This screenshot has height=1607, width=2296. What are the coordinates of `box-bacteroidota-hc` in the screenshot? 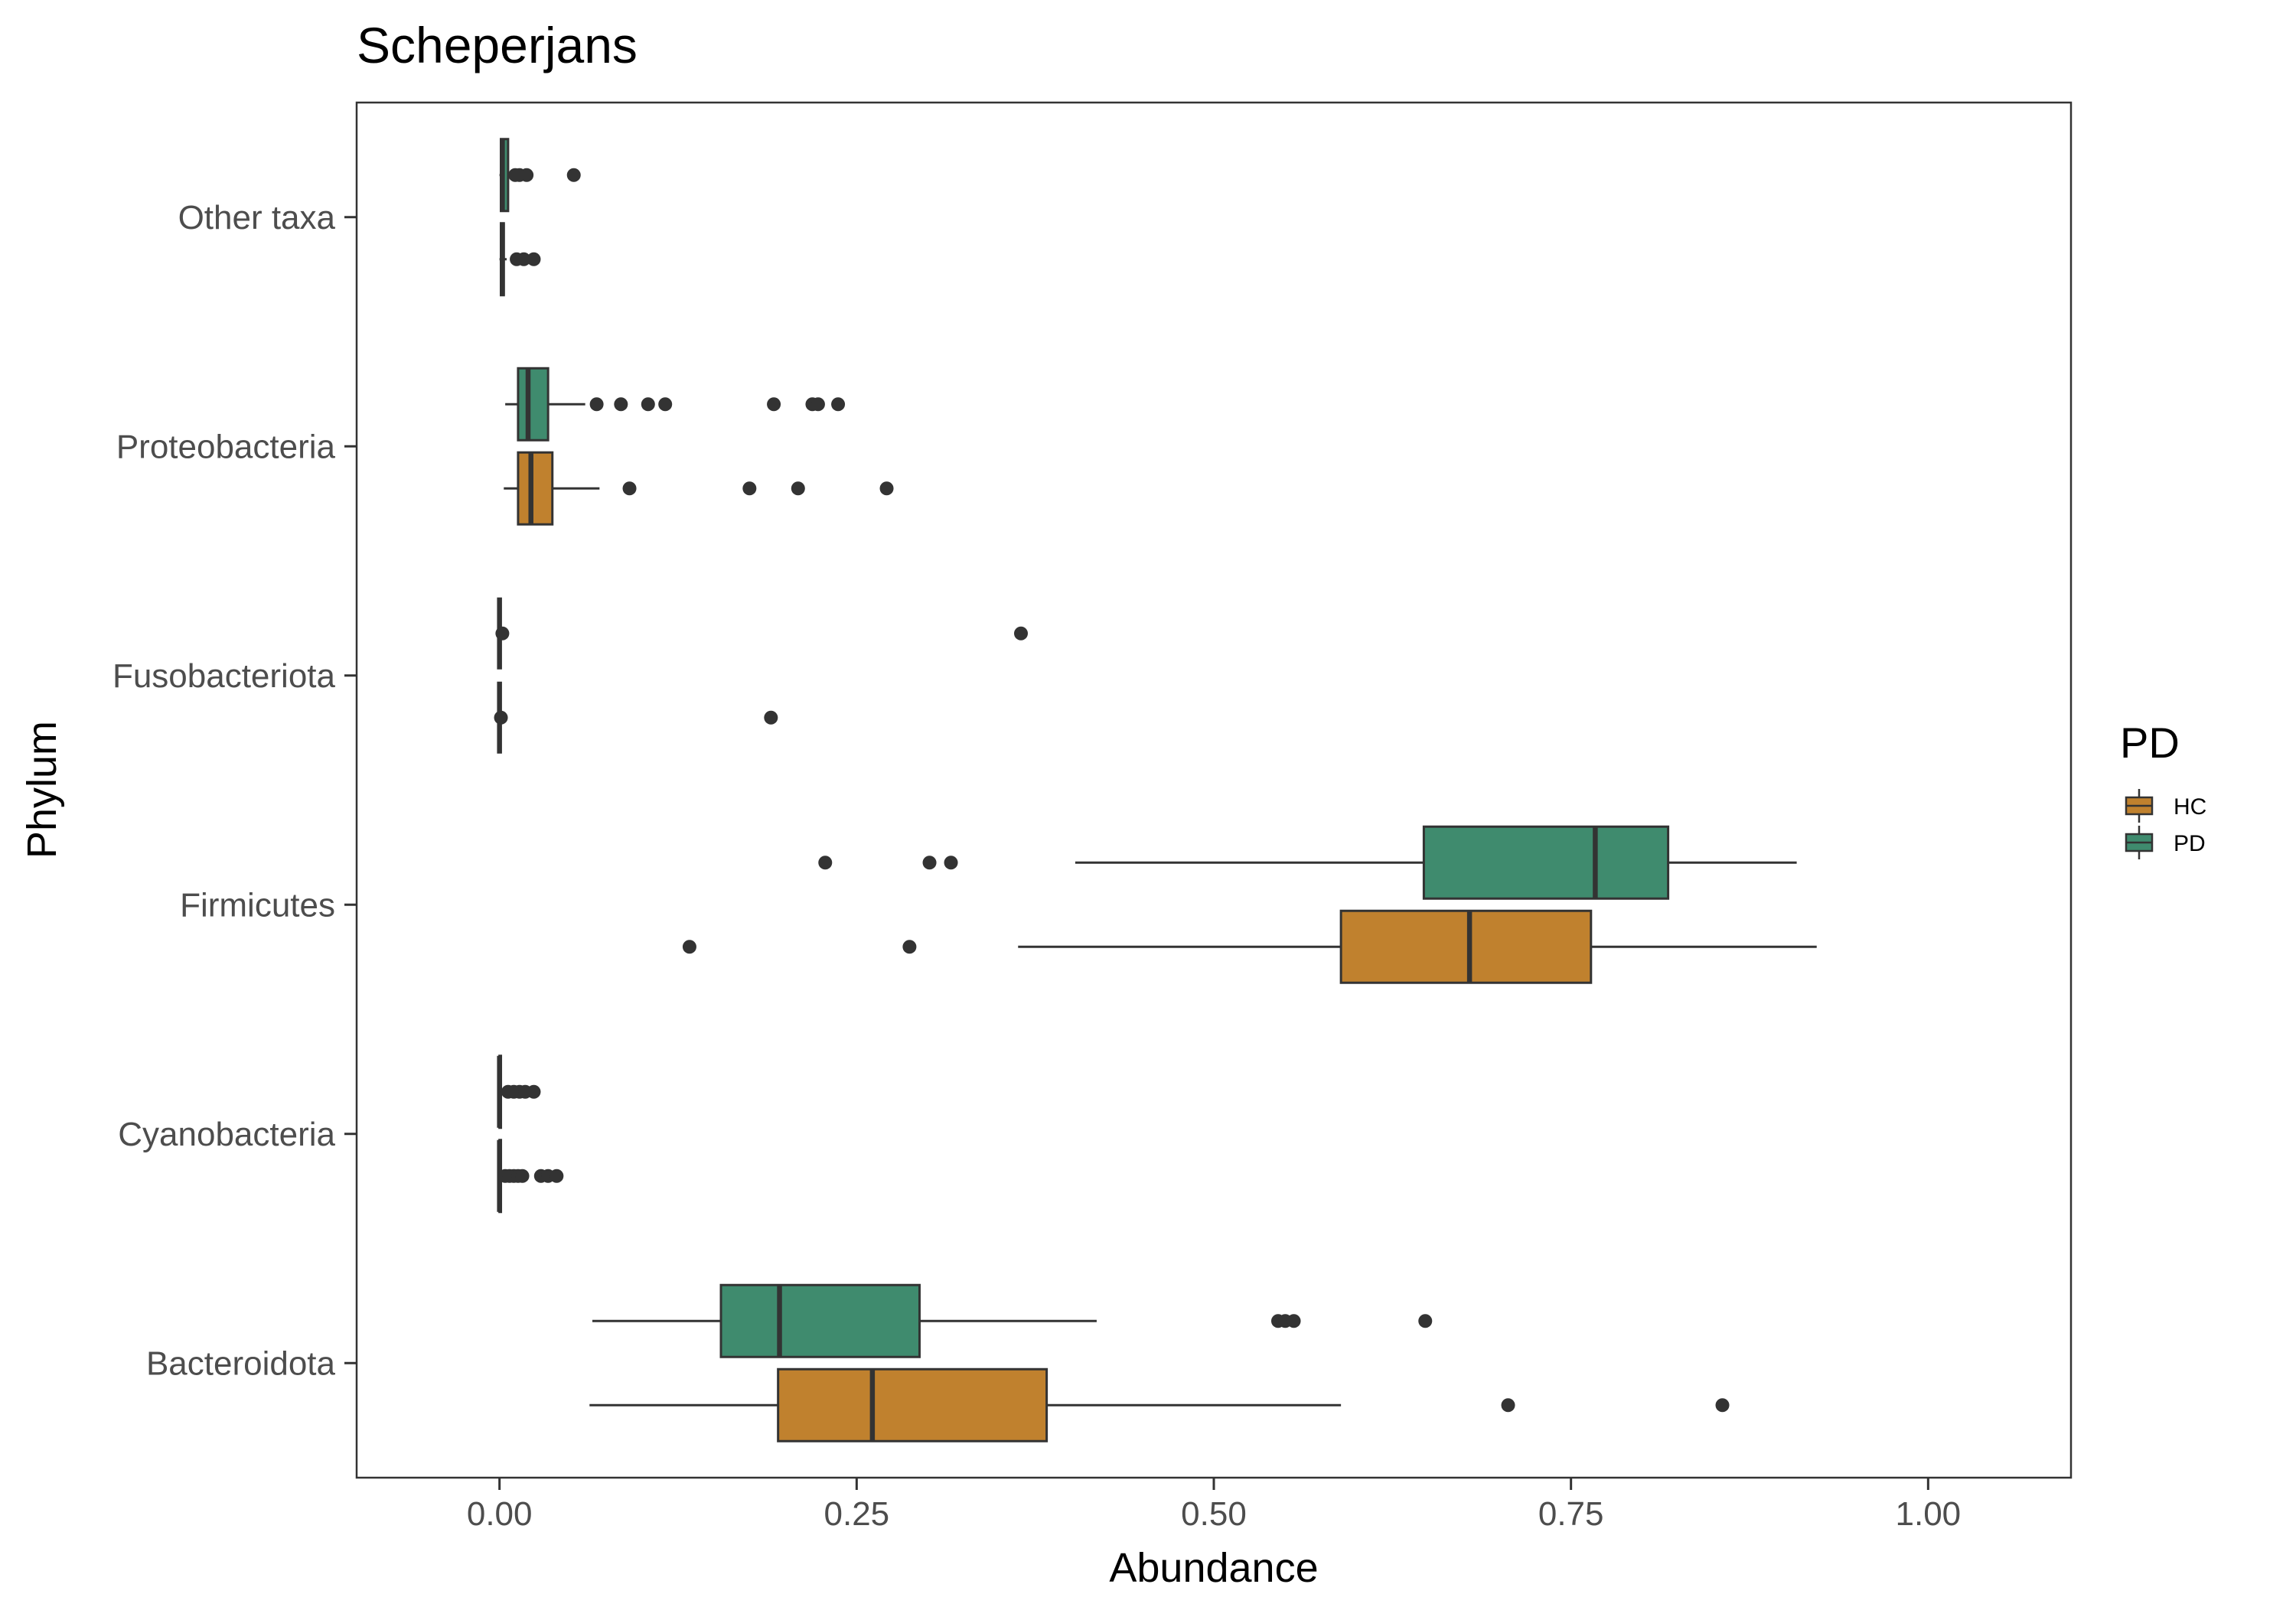 It's located at (1159, 1404).